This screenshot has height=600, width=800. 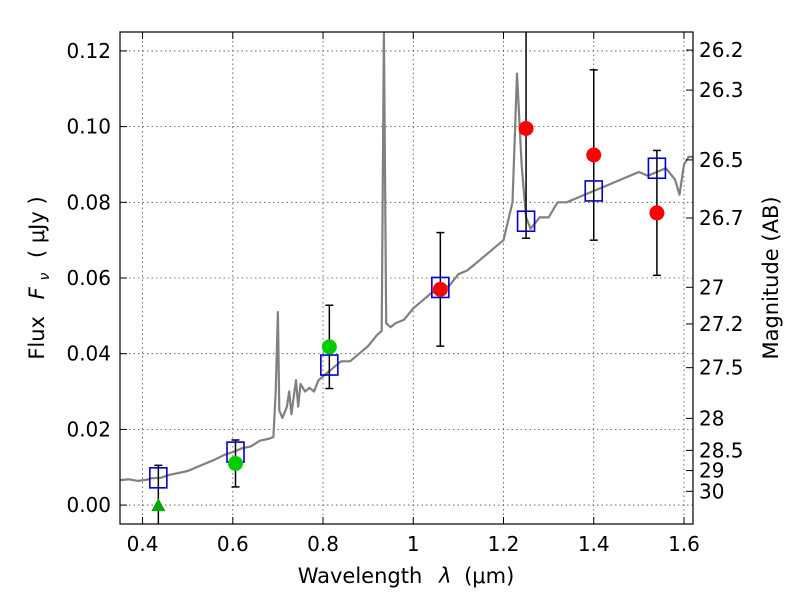 What do you see at coordinates (158, 505) in the screenshot?
I see `observed-upper-limit-triangle` at bounding box center [158, 505].